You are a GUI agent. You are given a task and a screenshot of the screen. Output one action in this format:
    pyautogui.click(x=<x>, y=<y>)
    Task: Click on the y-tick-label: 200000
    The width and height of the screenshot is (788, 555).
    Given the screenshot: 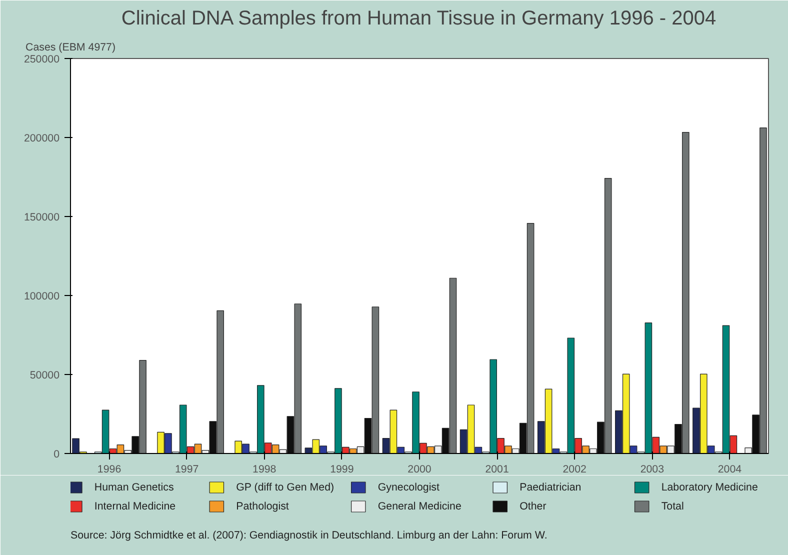 What is the action you would take?
    pyautogui.click(x=42, y=138)
    